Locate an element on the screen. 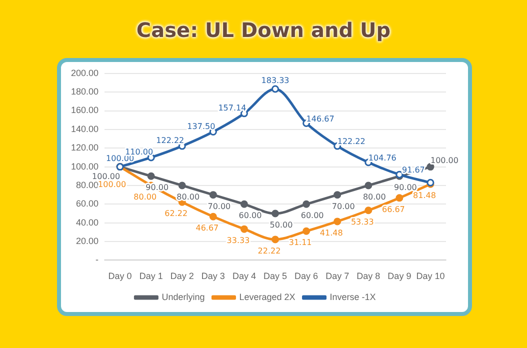  legend-label: Underlying is located at coordinates (183, 297).